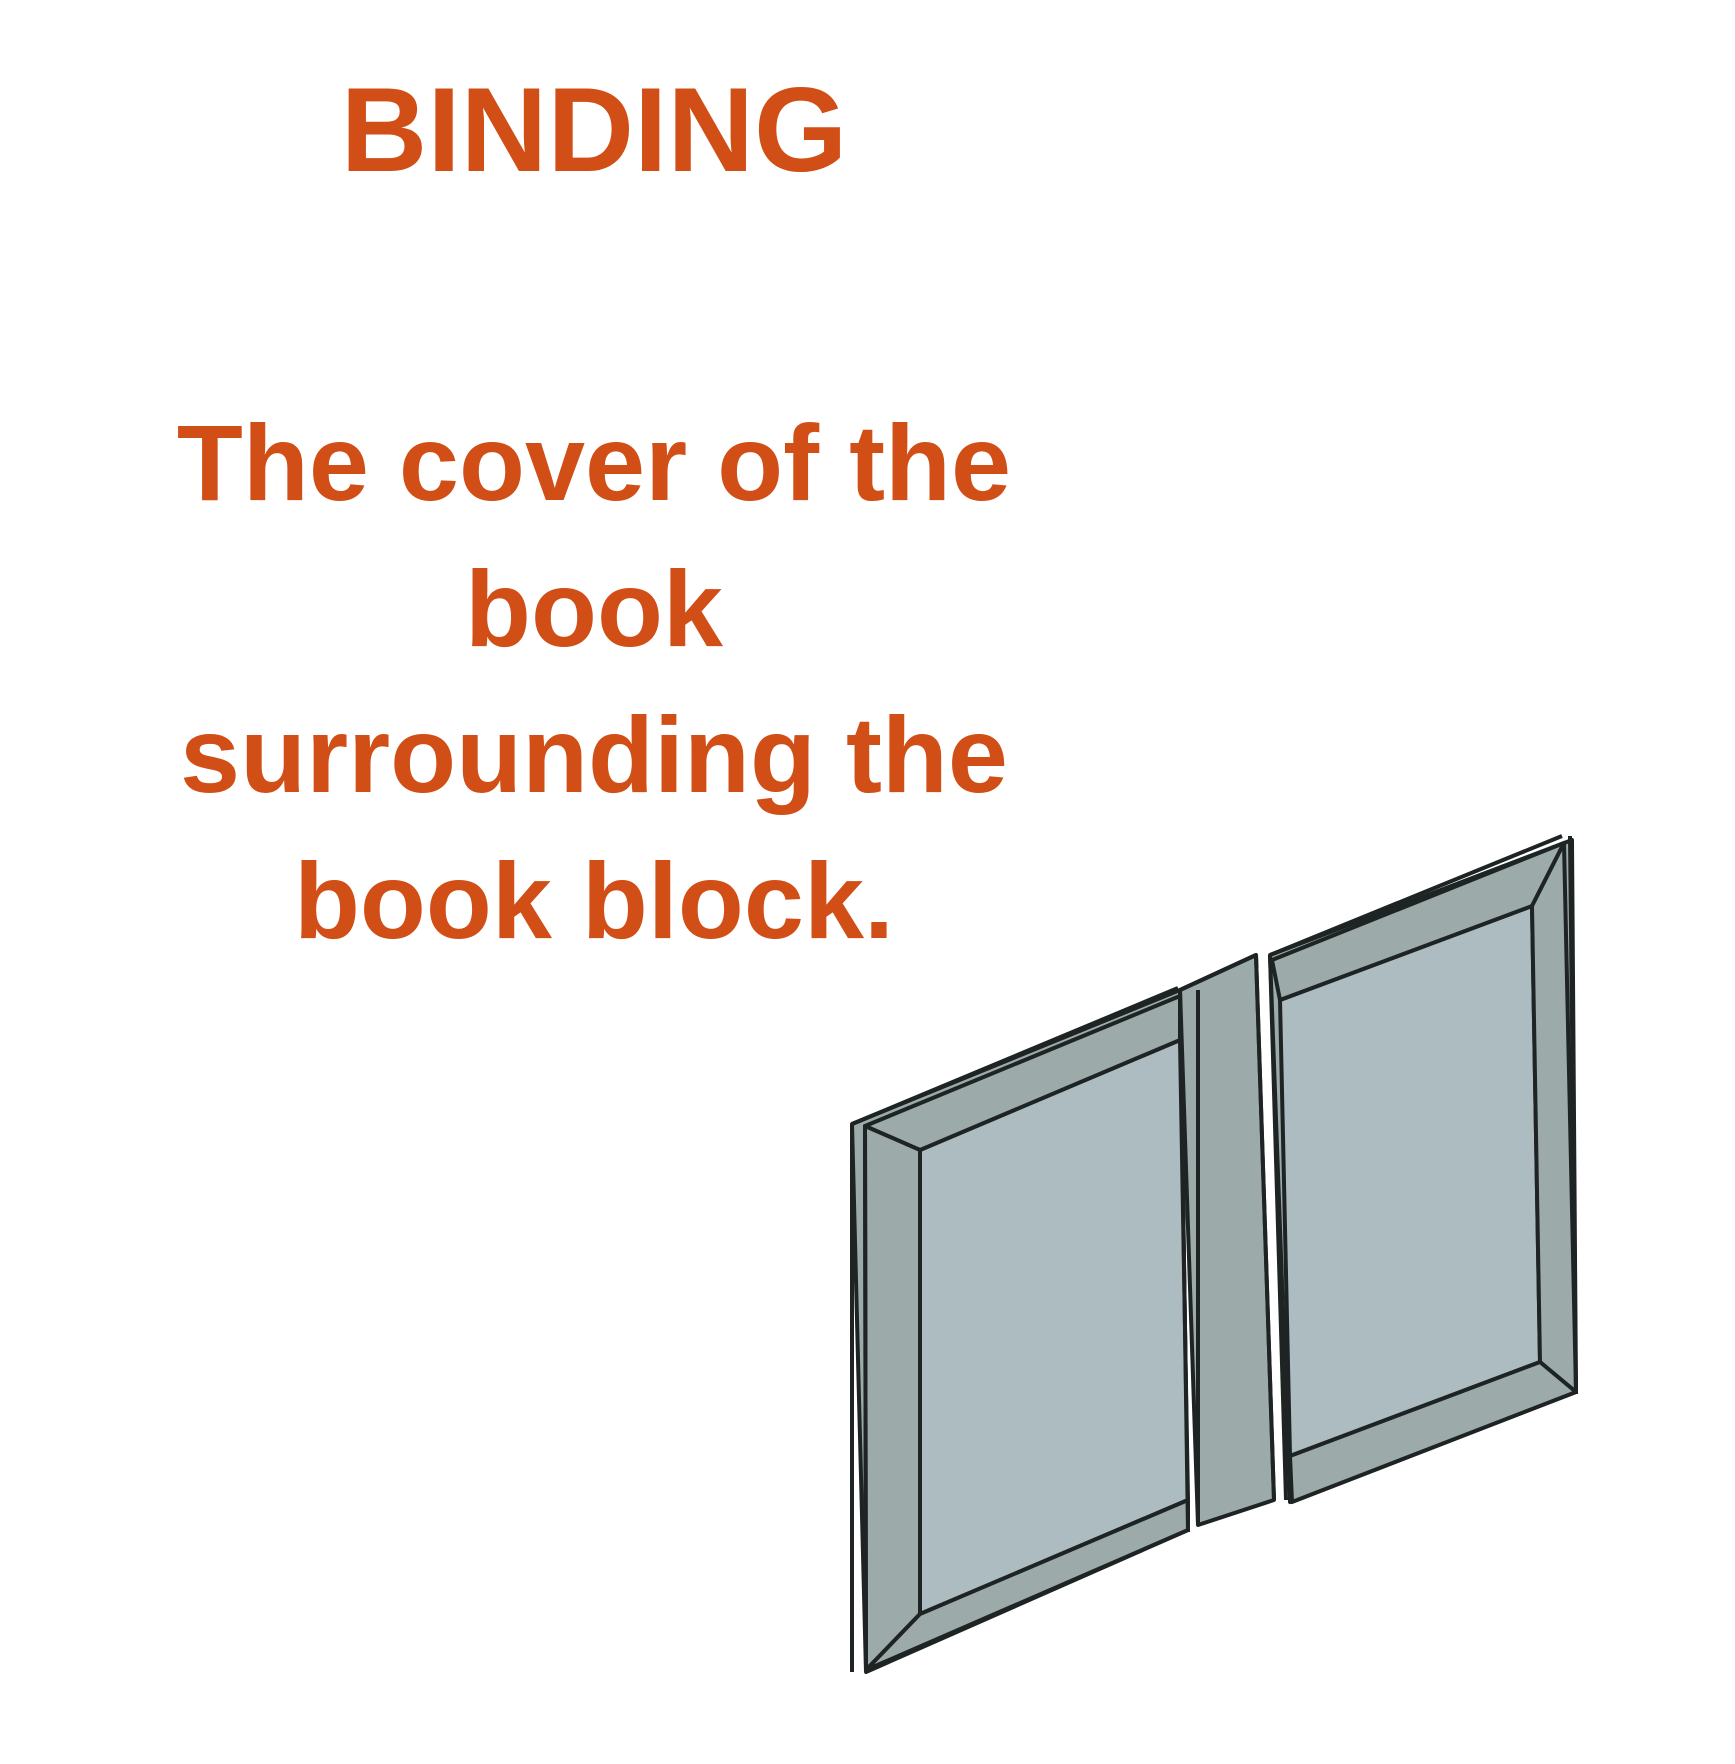 Image resolution: width=1735 pixels, height=1764 pixels. I want to click on page-title: BINDING, so click(594, 130).